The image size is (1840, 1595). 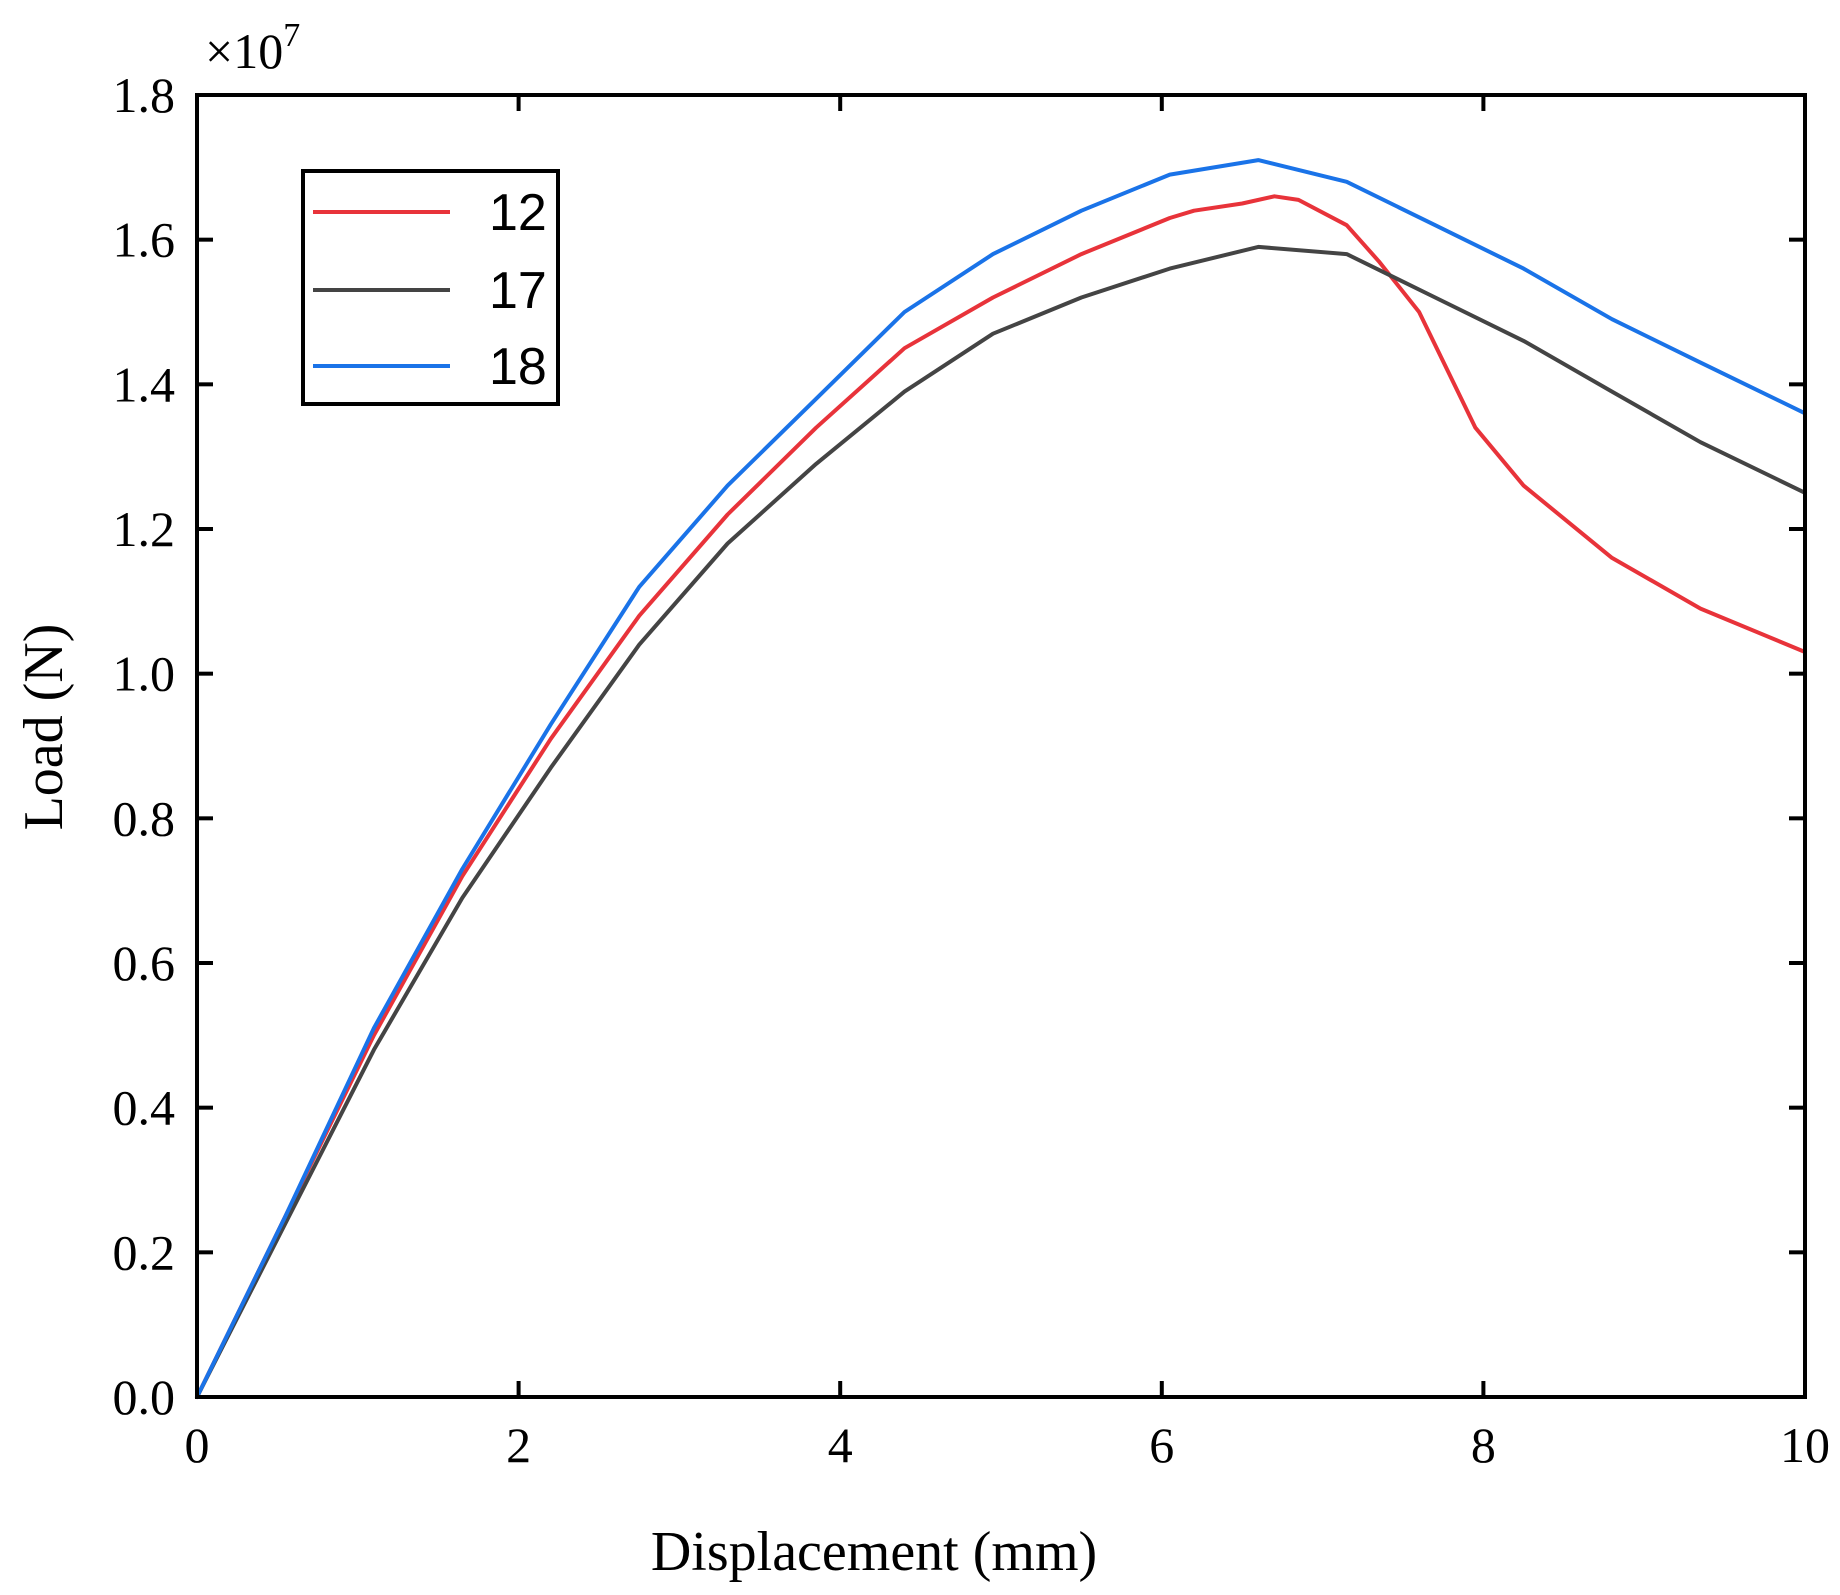 What do you see at coordinates (1161, 1445) in the screenshot?
I see `x-tick-label: 6` at bounding box center [1161, 1445].